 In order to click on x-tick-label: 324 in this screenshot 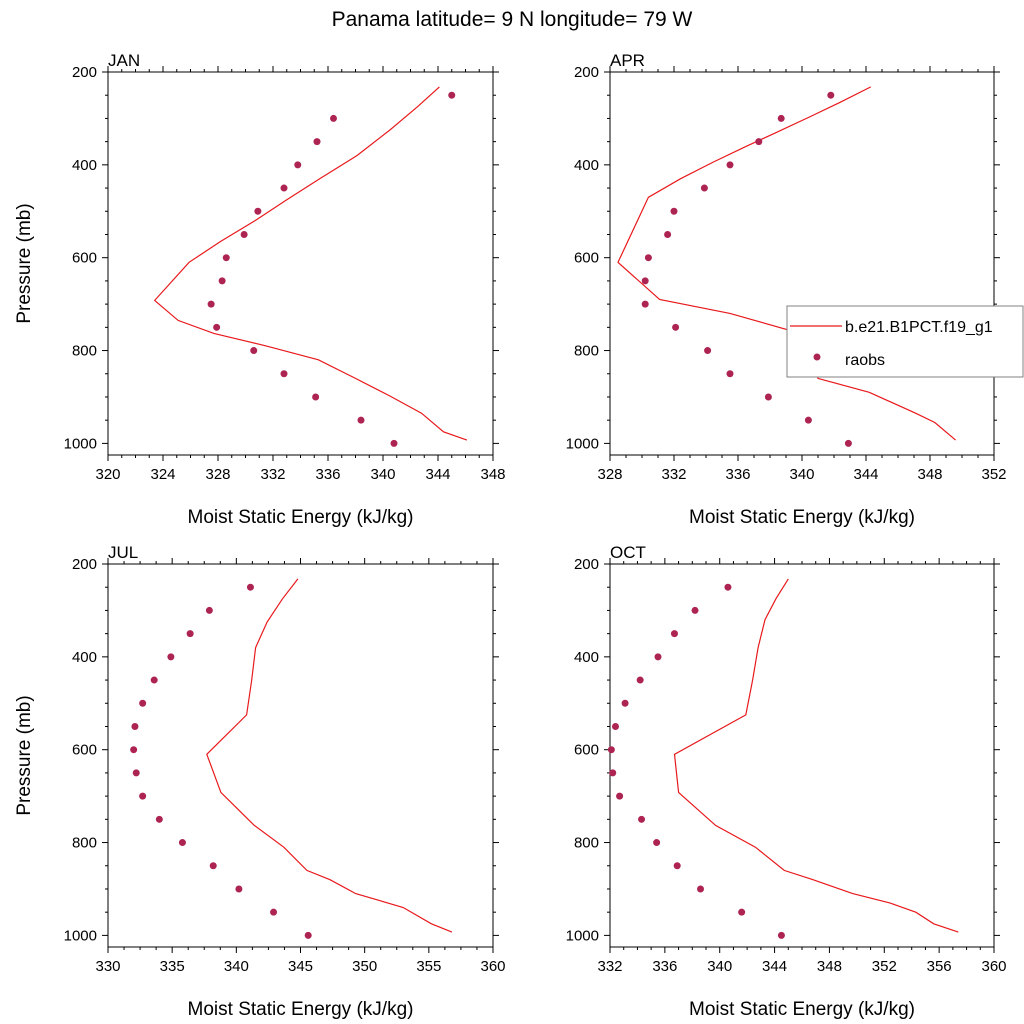, I will do `click(162, 474)`.